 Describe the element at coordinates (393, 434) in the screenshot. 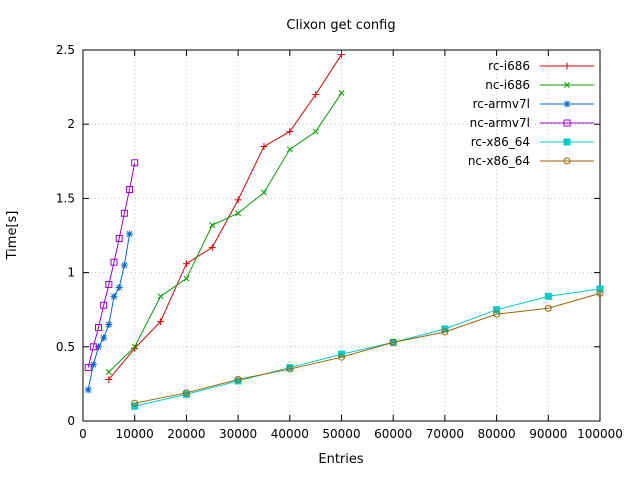

I see `x-tick-label: 60000` at that location.